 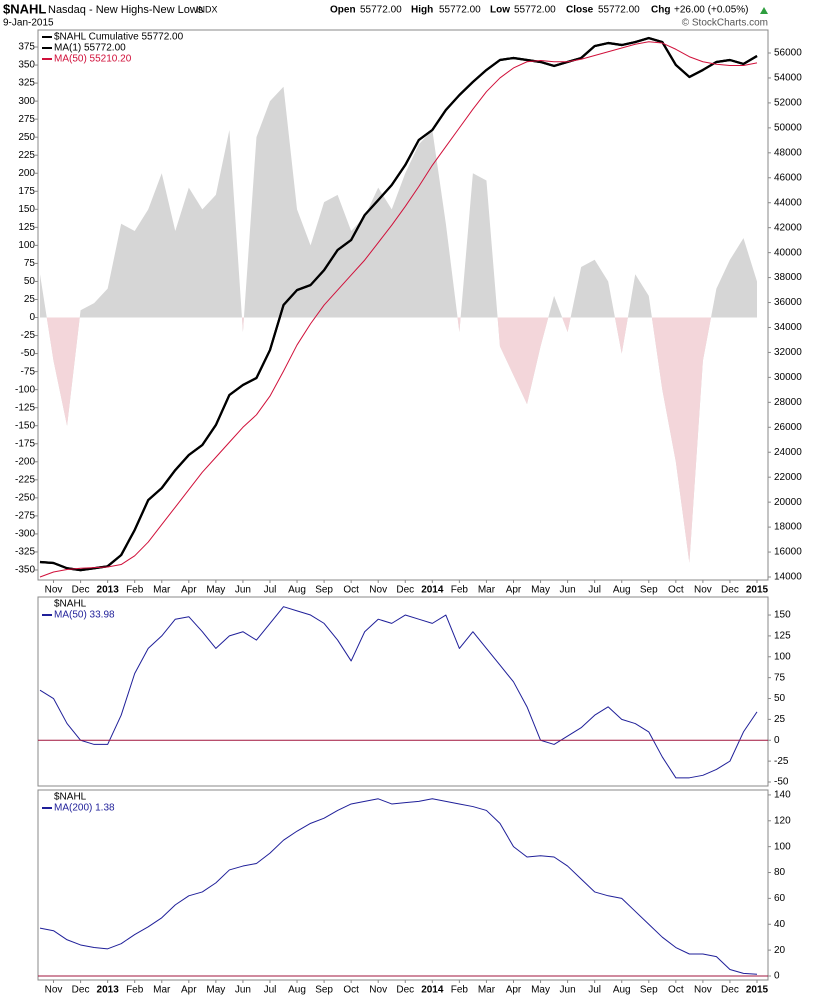 What do you see at coordinates (725, 23) in the screenshot?
I see `credit: © StockCharts.com` at bounding box center [725, 23].